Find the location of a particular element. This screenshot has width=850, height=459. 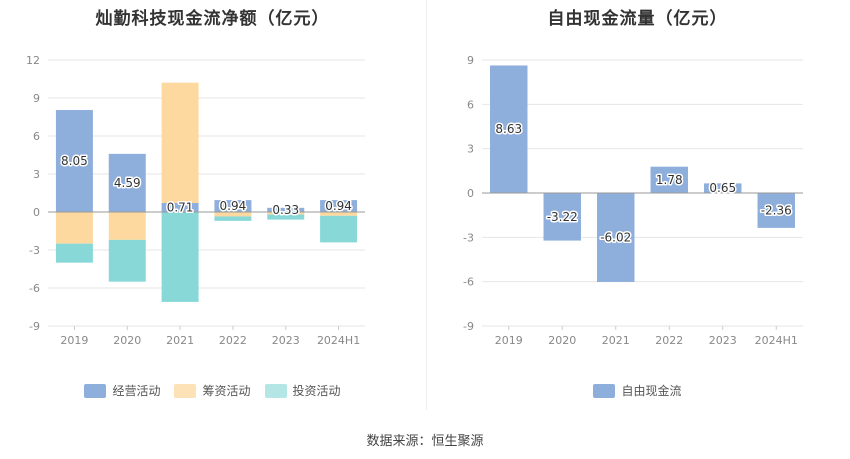

legend-swatch-investing is located at coordinates (275, 390).